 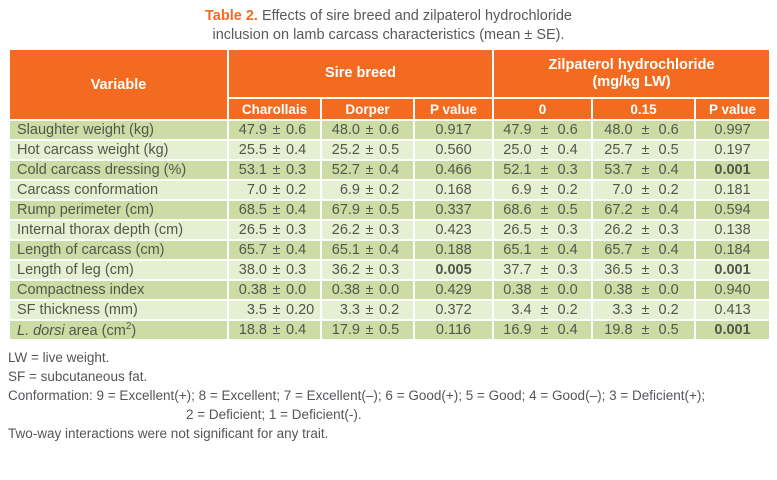 What do you see at coordinates (118, 270) in the screenshot?
I see `variable-cell: Length of leg (cm)` at bounding box center [118, 270].